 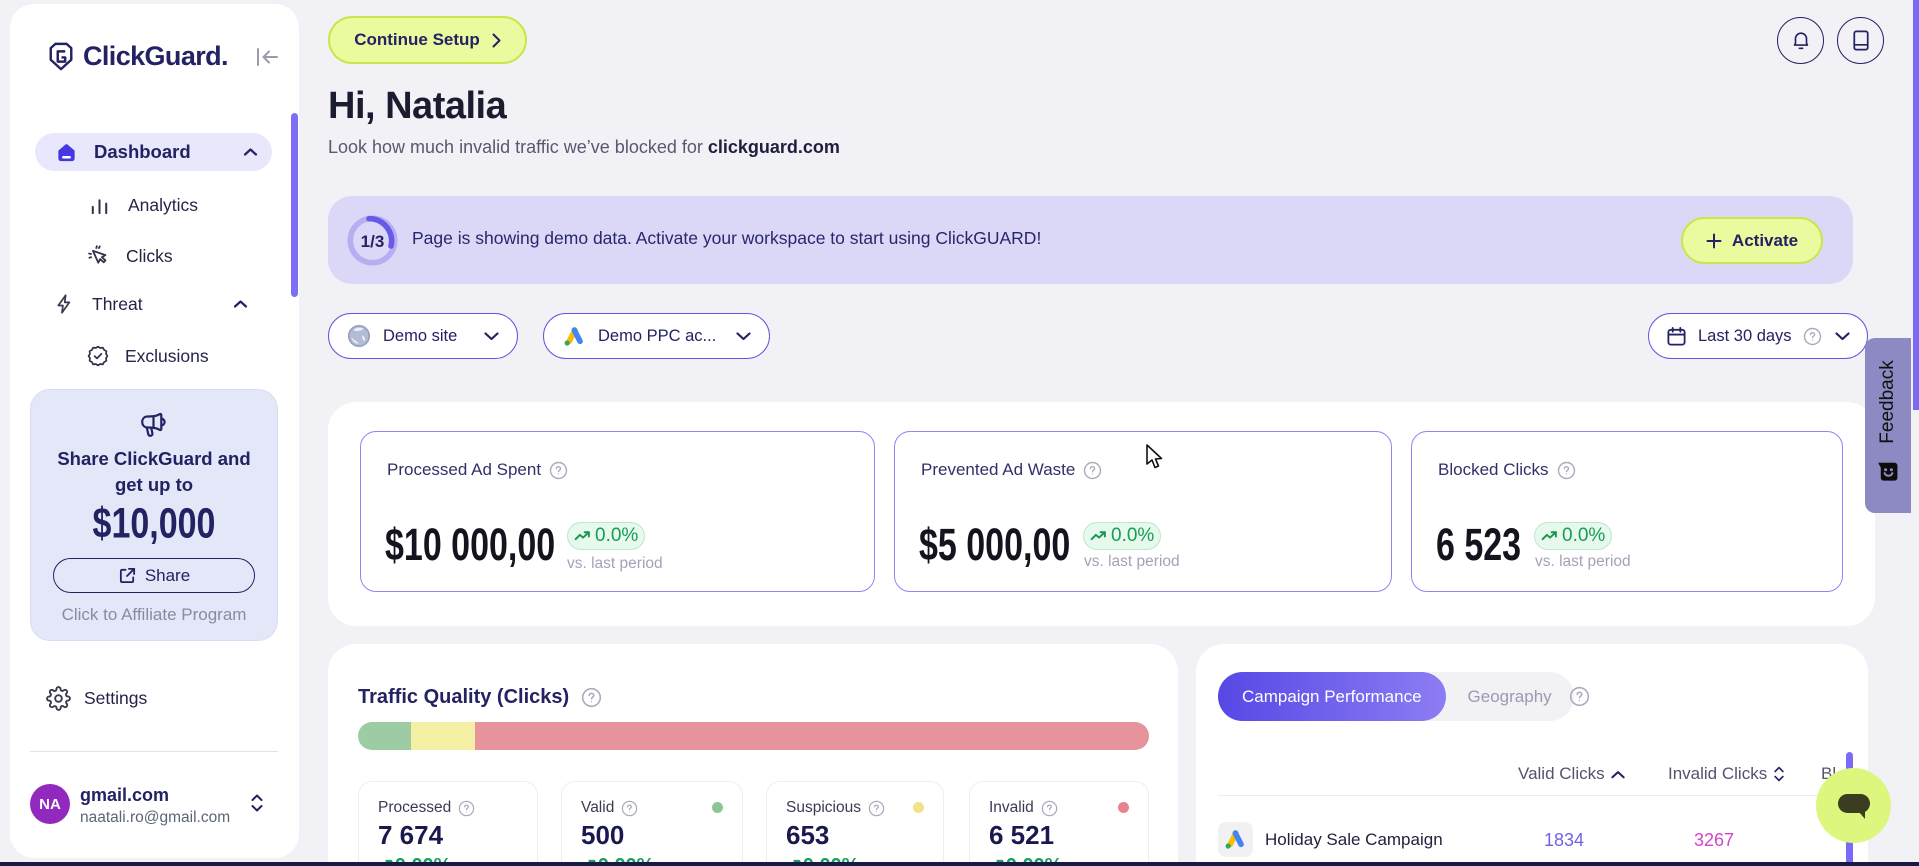 What do you see at coordinates (373, 241) in the screenshot?
I see `svg-text: 1/3` at bounding box center [373, 241].